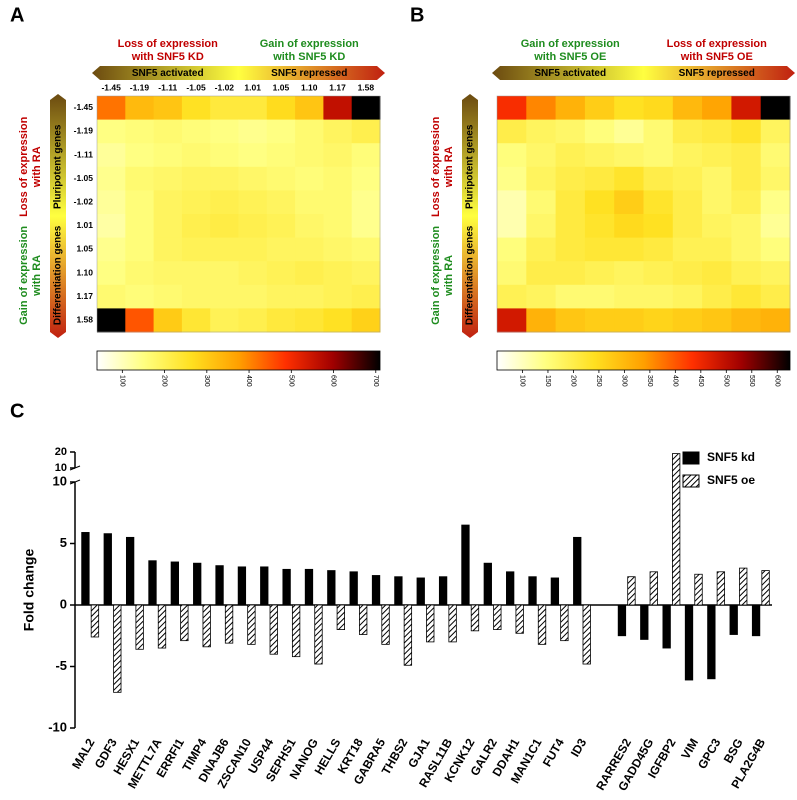  What do you see at coordinates (709, 754) in the screenshot?
I see `x-tick-label: GPC3` at bounding box center [709, 754].